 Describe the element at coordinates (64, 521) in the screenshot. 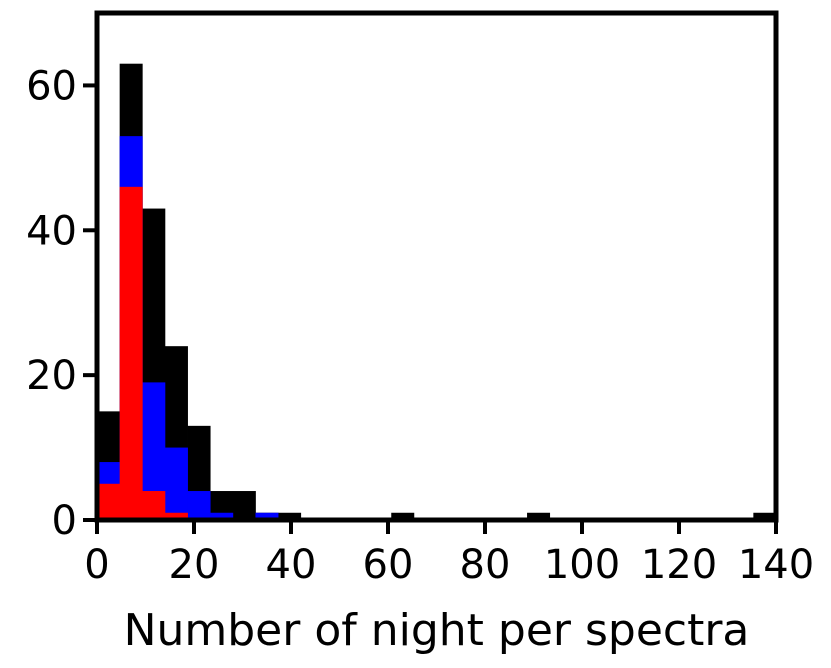

I see `y-tick-label: 0` at that location.